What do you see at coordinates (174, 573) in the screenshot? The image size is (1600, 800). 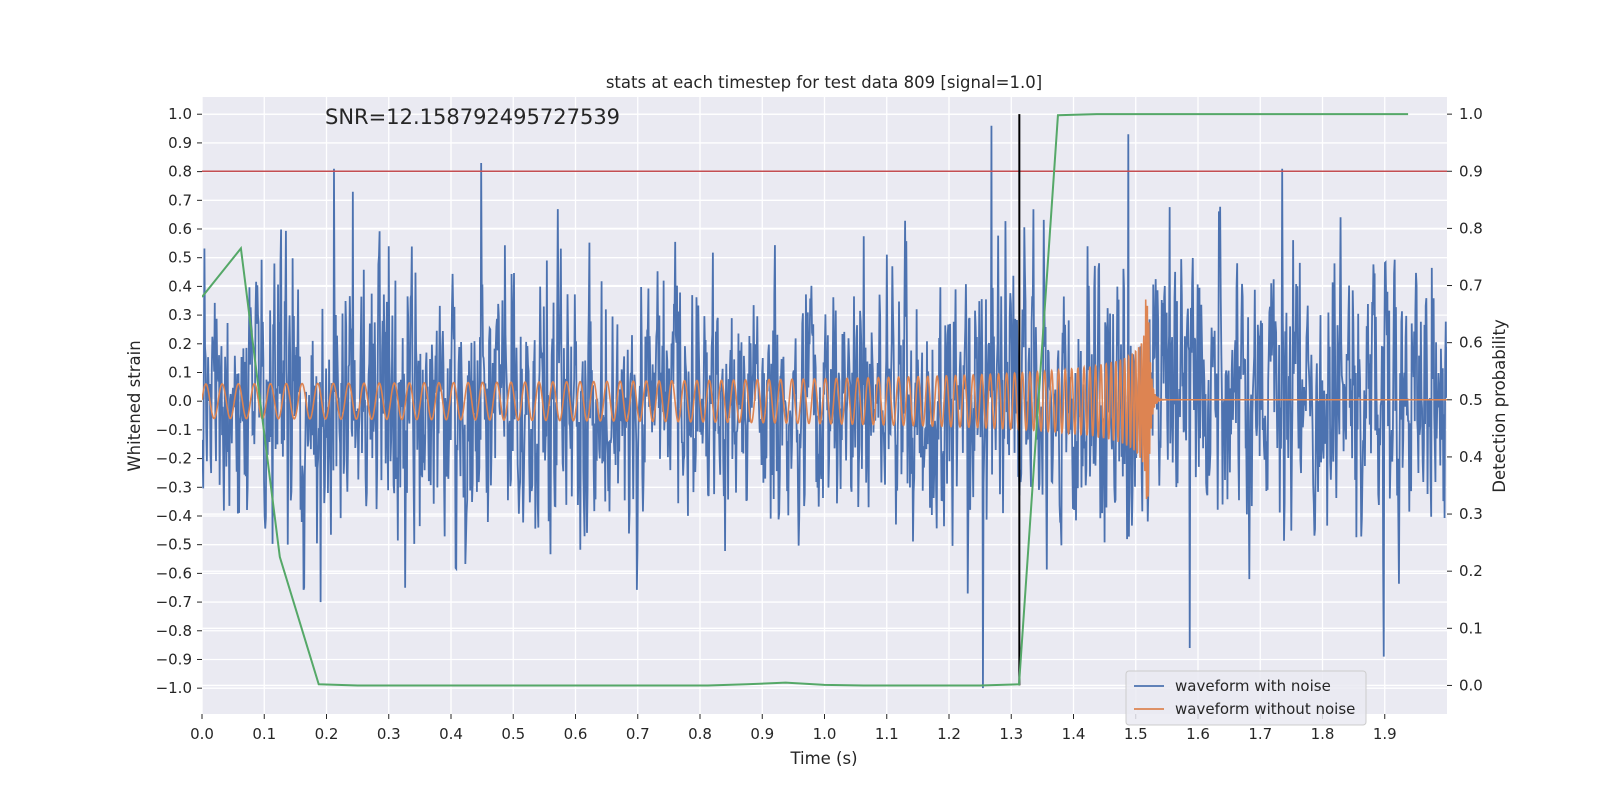 I see `y-tick-label: −0.6` at bounding box center [174, 573].